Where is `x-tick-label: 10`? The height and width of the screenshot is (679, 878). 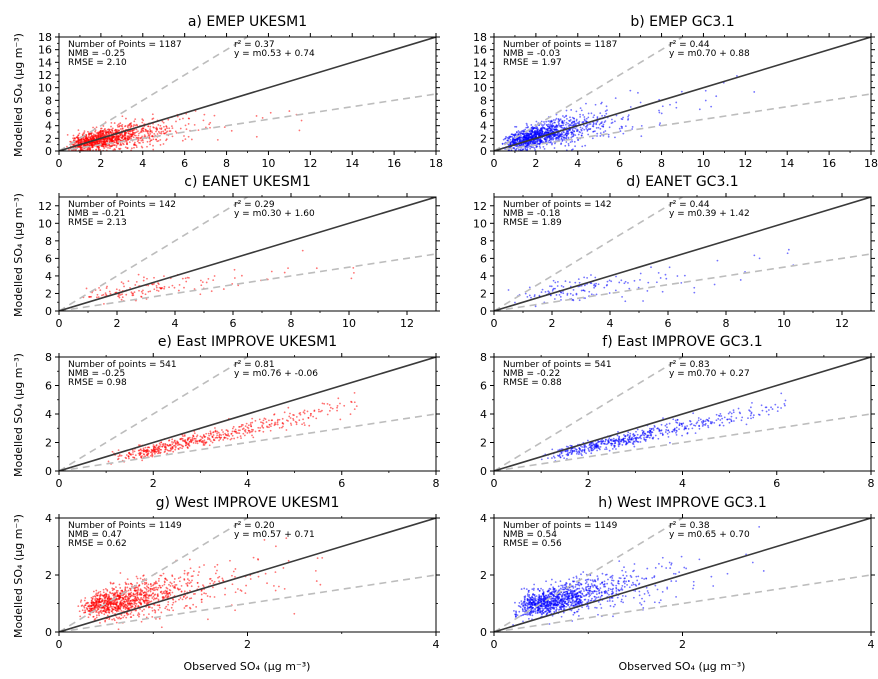
x-tick-label: 10 is located at coordinates (268, 163).